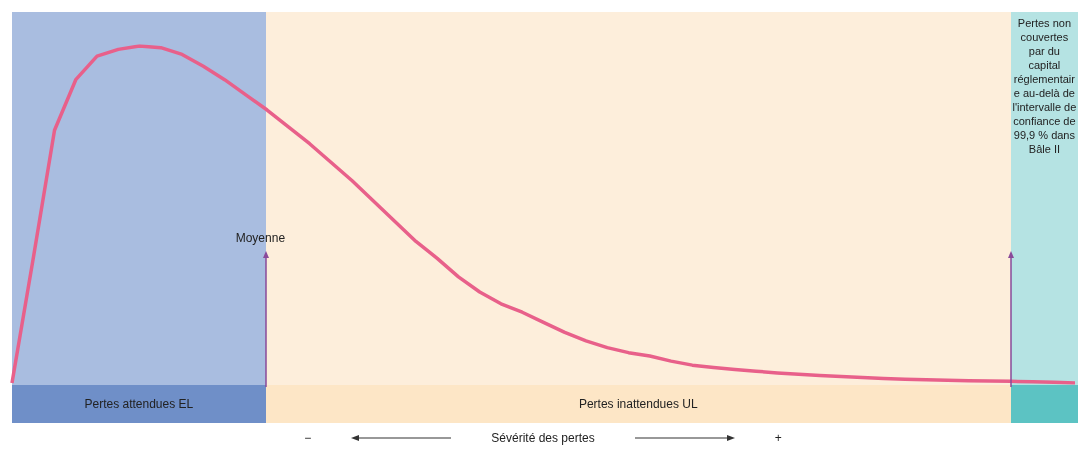 The image size is (1086, 461). What do you see at coordinates (543, 438) in the screenshot?
I see `text: Sévérité des pertes` at bounding box center [543, 438].